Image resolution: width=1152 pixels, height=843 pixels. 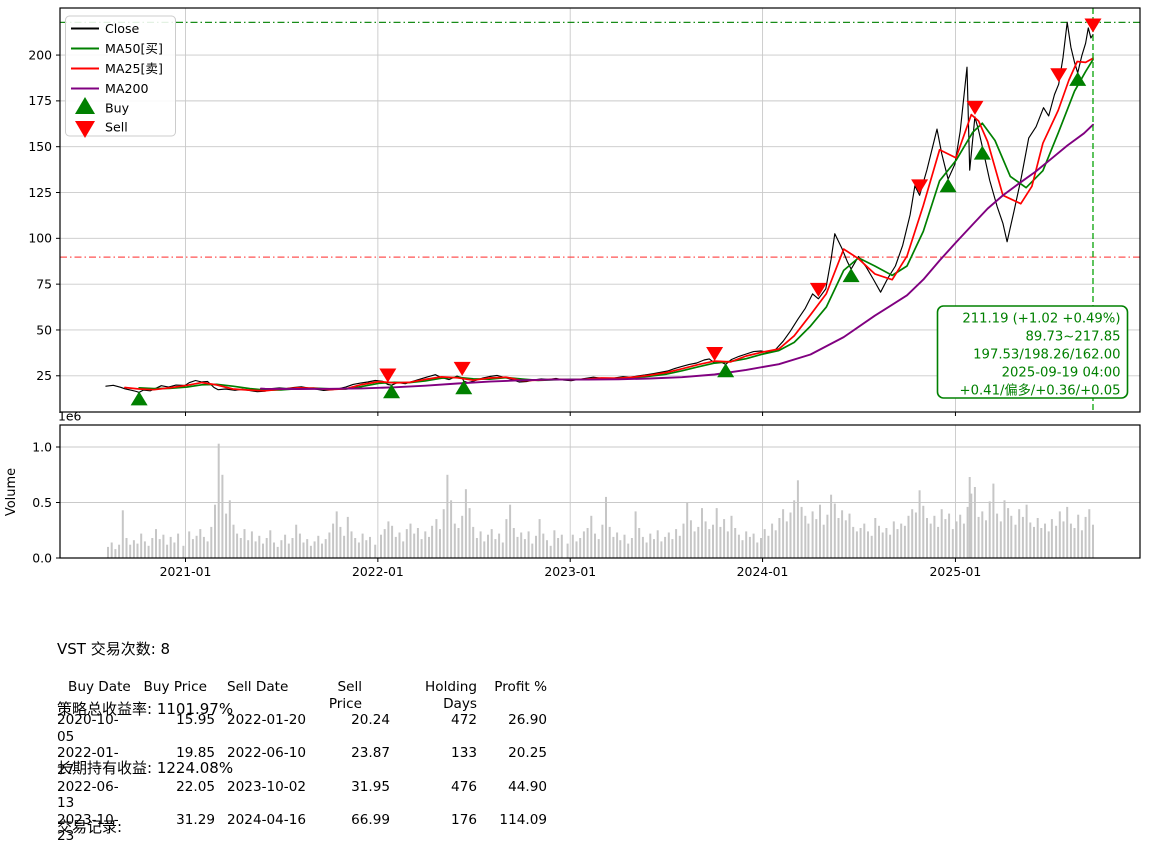 What do you see at coordinates (11, 492) in the screenshot?
I see `volume-axis-label: Volume` at bounding box center [11, 492].